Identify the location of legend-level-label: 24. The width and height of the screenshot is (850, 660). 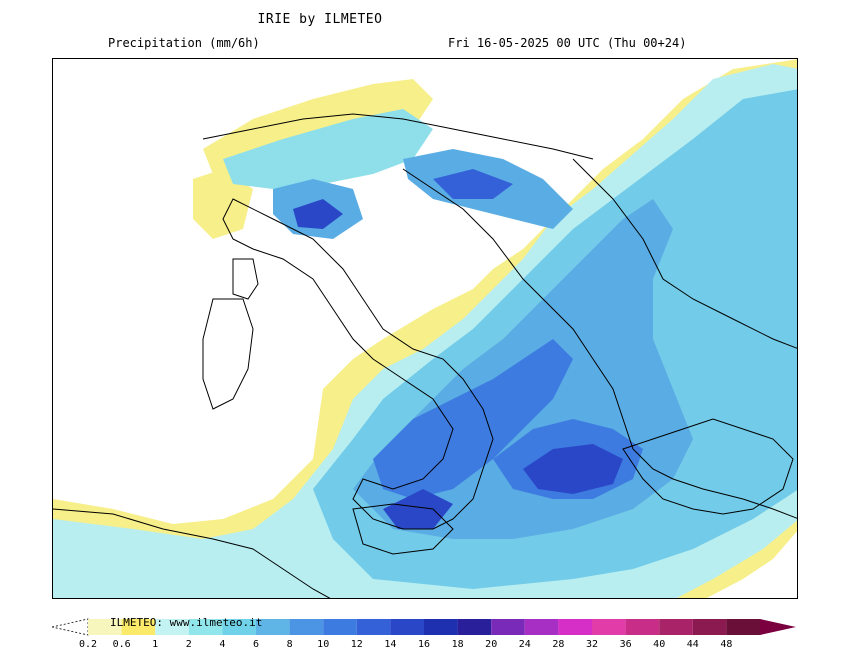
(525, 644).